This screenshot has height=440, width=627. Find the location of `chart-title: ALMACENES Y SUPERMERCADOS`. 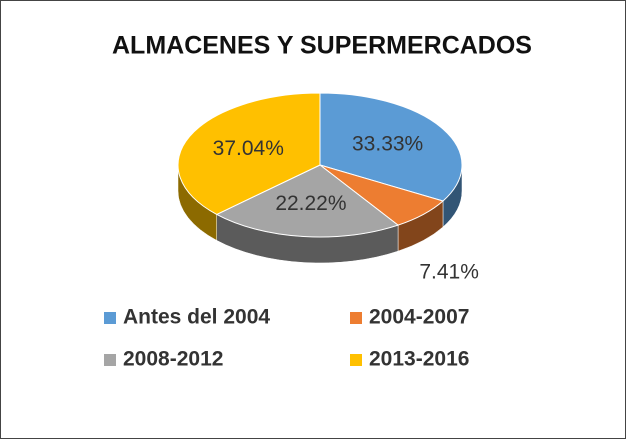

chart-title: ALMACENES Y SUPERMERCADOS is located at coordinates (322, 46).